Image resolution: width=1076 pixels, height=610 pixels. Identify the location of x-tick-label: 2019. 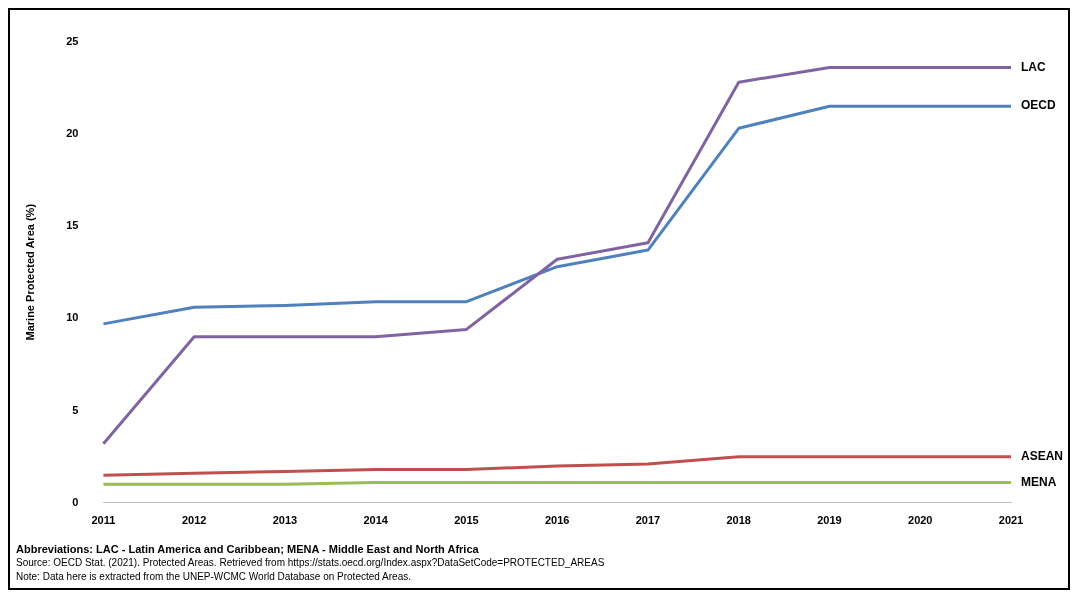
(829, 520).